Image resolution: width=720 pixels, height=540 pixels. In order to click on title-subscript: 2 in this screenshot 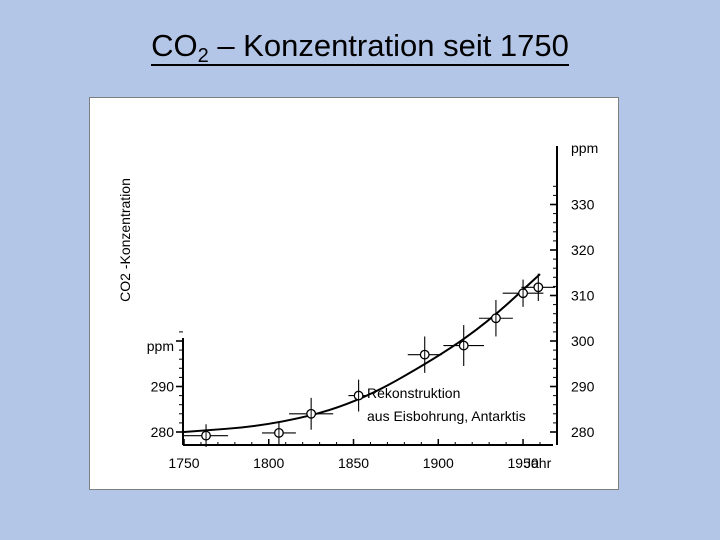, I will do `click(203, 56)`.